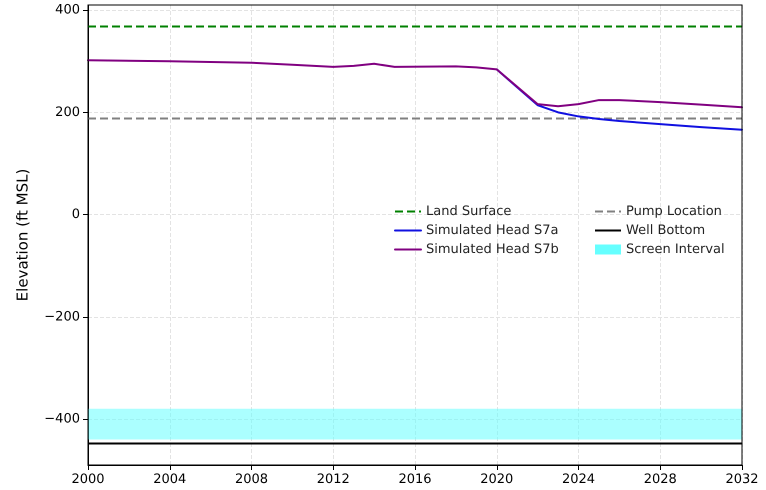  Describe the element at coordinates (88, 479) in the screenshot. I see `x-tick-label: 2000` at that location.